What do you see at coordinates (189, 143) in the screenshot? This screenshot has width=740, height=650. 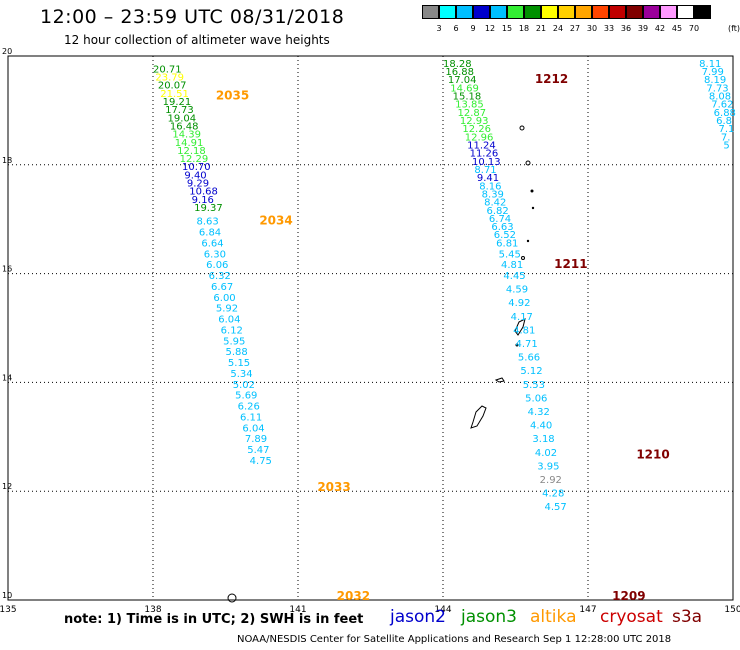 I see `wave-height-value: 14.91` at bounding box center [189, 143].